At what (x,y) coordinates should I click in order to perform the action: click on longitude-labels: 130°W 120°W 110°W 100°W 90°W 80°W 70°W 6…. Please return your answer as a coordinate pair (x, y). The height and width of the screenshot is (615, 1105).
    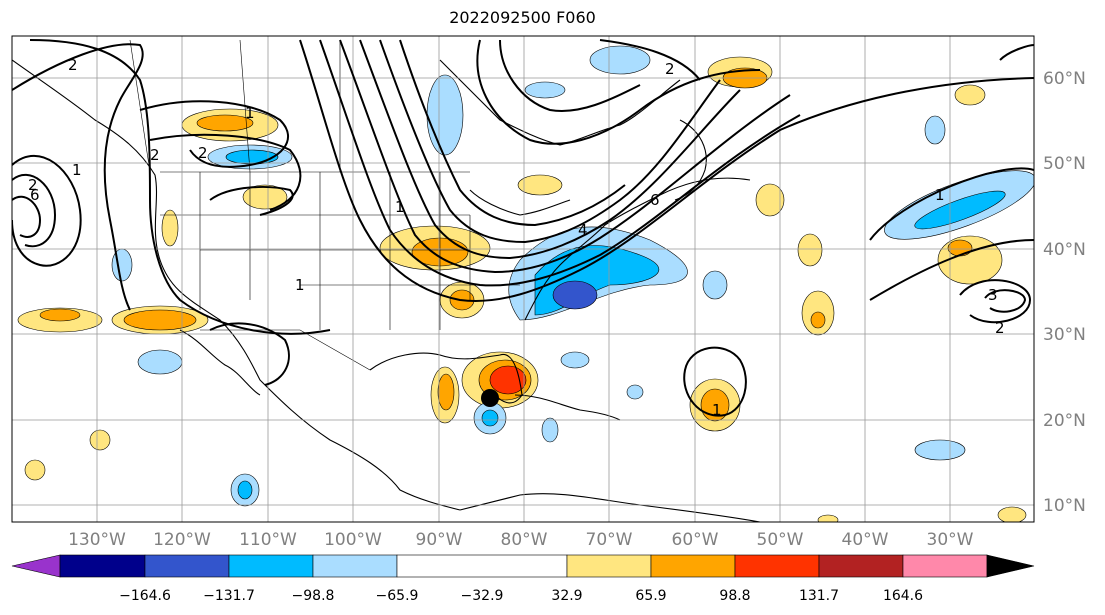
    Looking at the image, I should click on (521, 540).